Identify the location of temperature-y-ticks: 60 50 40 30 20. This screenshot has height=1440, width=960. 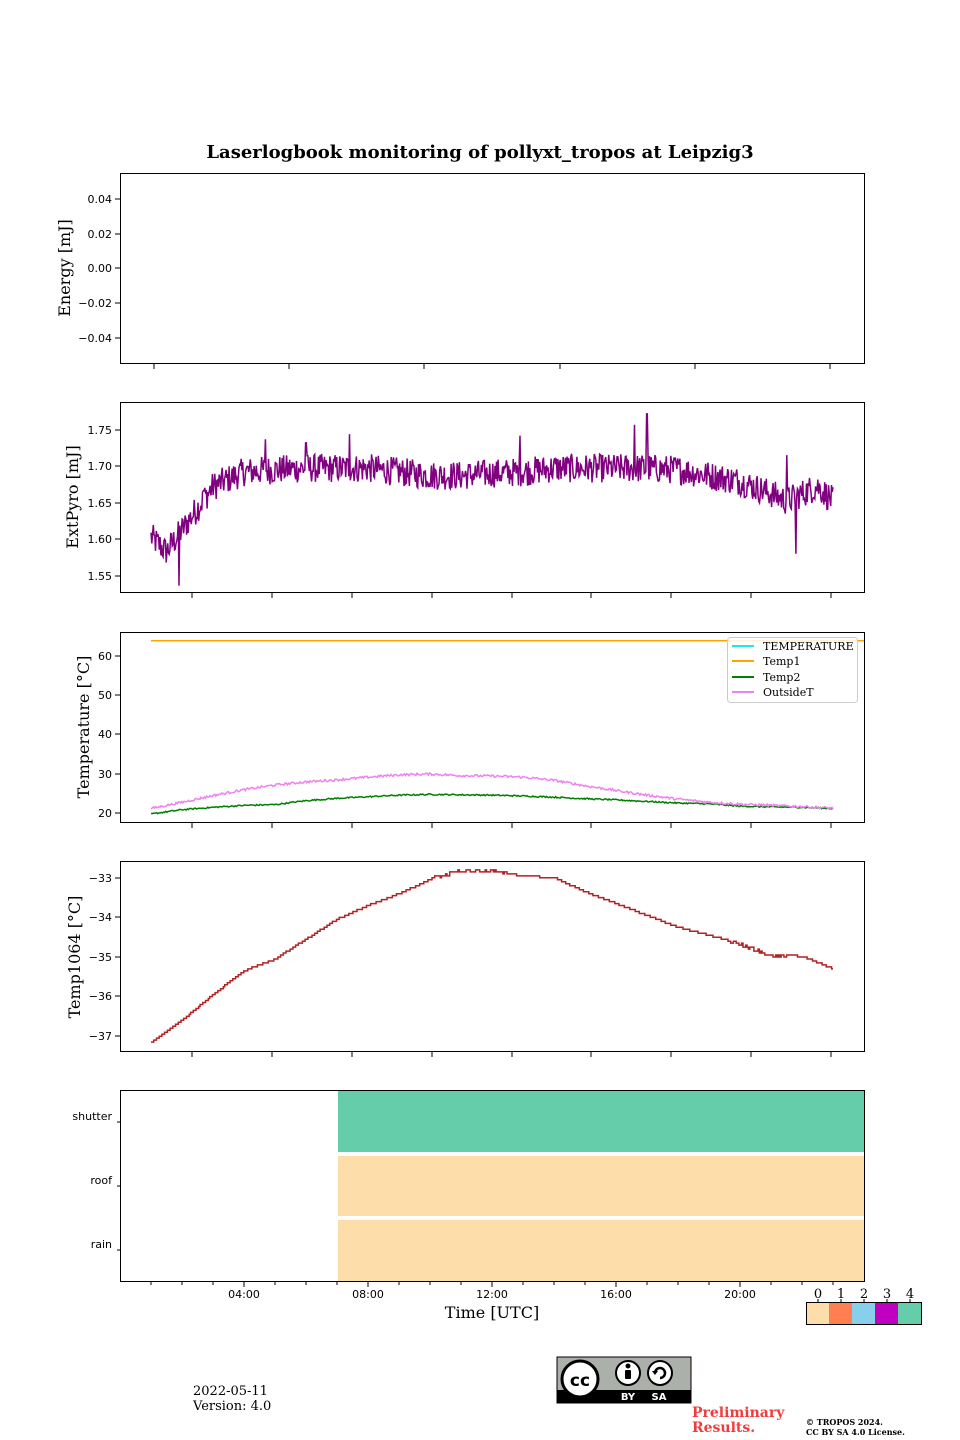
(109, 735).